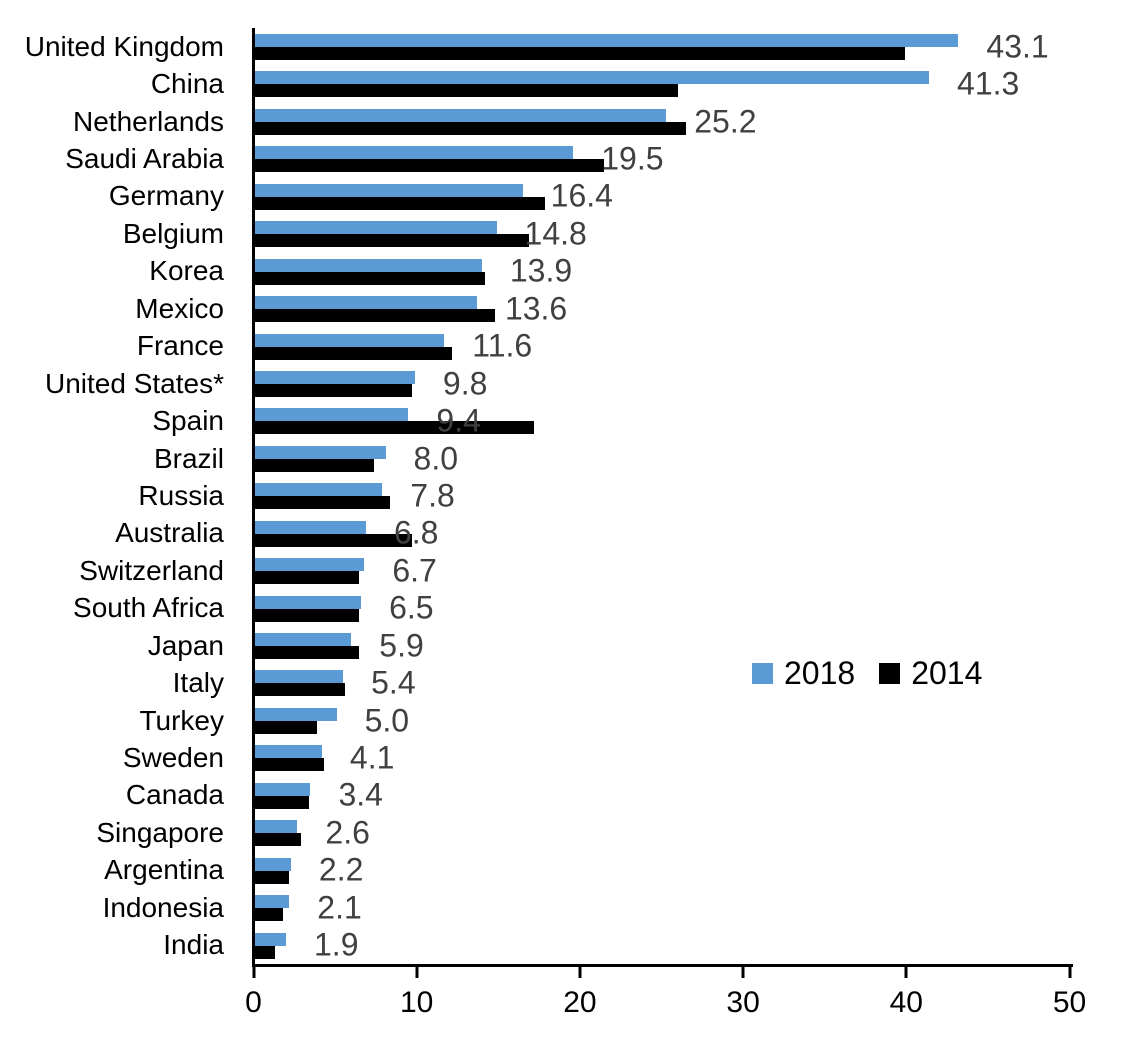 This screenshot has width=1123, height=1041. I want to click on category-label: Belgium, so click(173, 233).